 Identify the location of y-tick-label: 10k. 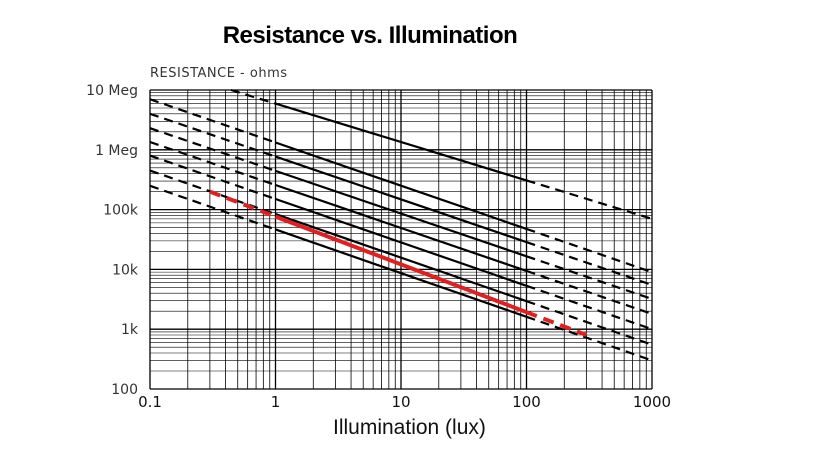
(125, 270).